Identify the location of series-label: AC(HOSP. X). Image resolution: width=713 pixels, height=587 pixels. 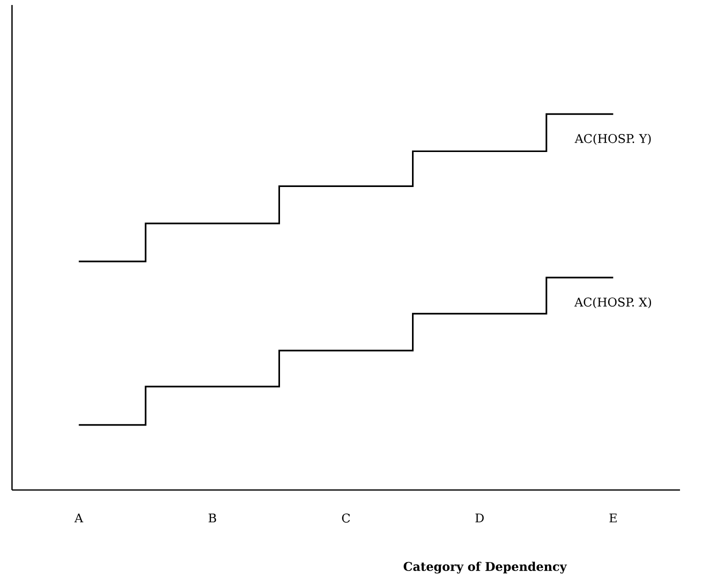
(613, 302).